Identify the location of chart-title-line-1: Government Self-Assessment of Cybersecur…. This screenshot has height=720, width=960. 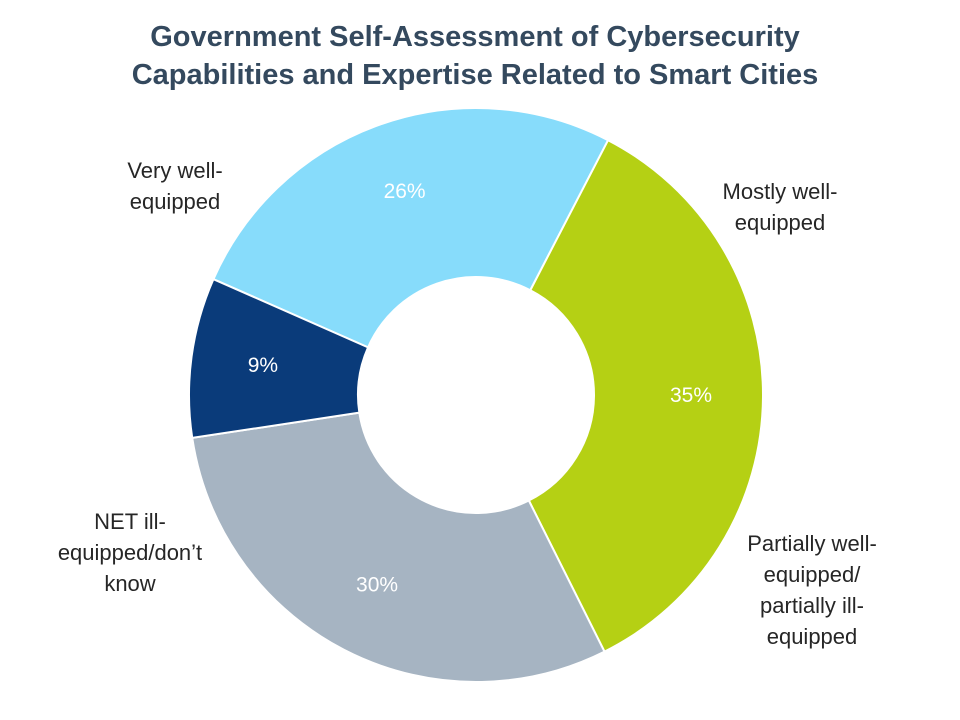
(475, 37).